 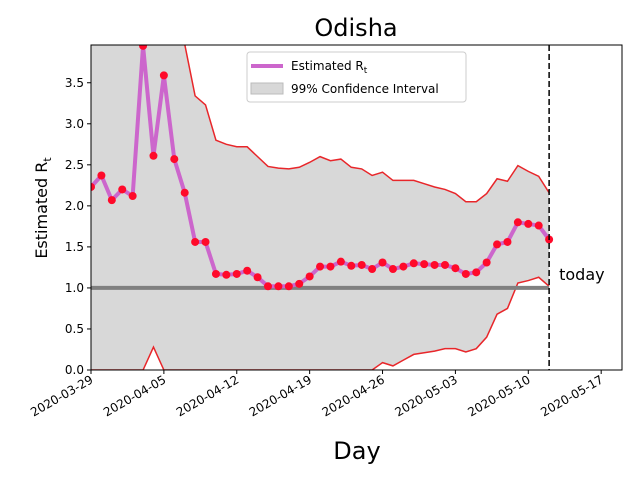 What do you see at coordinates (61, 395) in the screenshot?
I see `x-tick-label: 2020-03-29` at bounding box center [61, 395].